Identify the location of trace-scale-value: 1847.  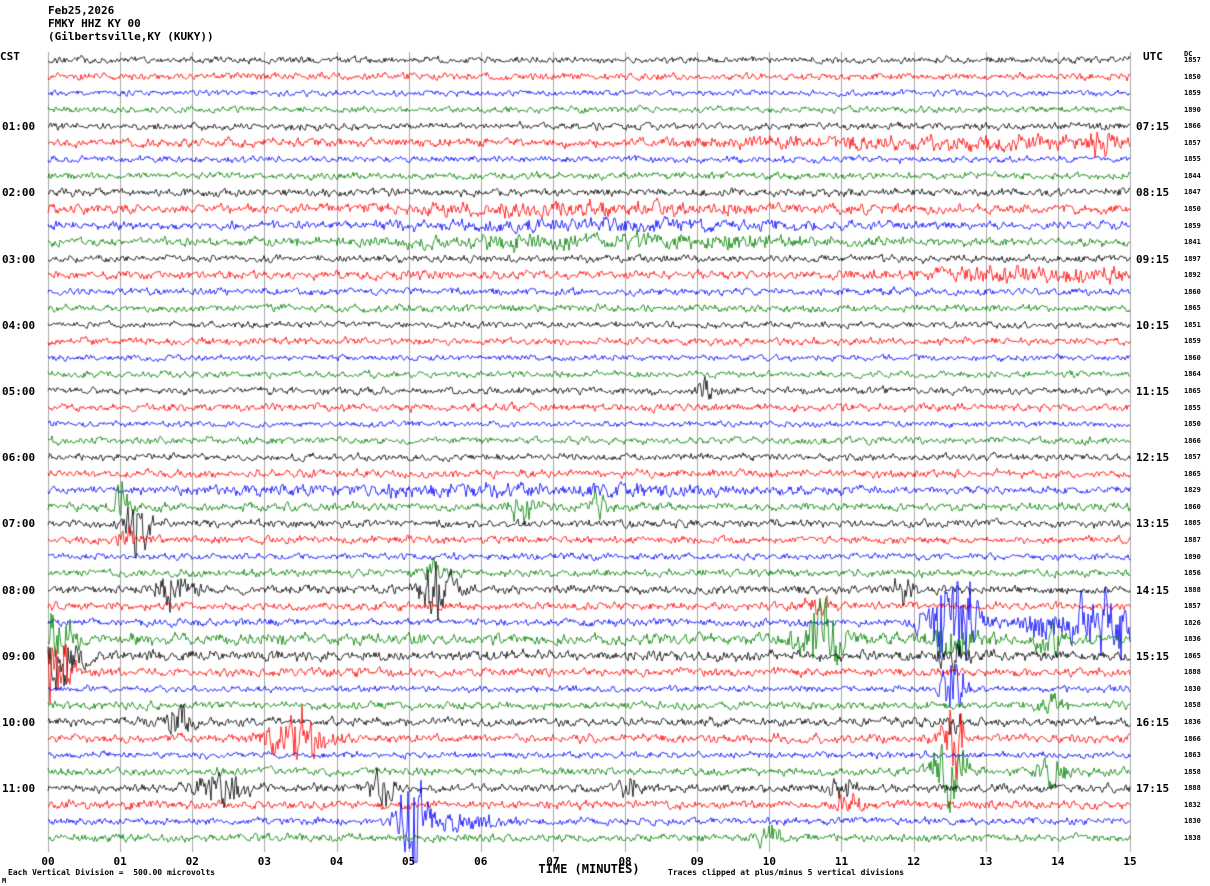
(1192, 192).